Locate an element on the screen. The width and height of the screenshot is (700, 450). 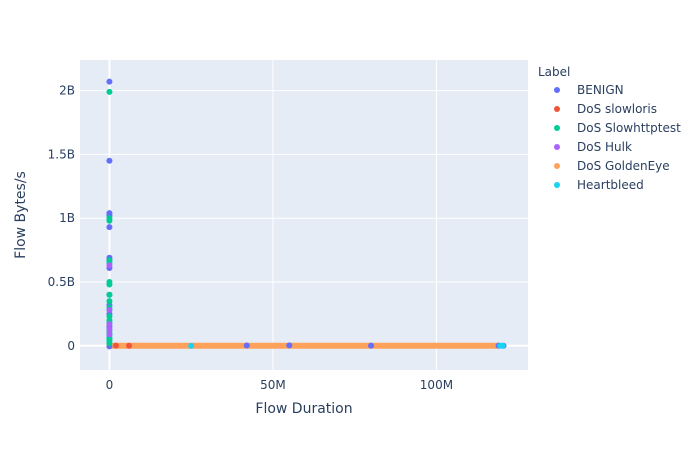
legend-label: DoS GoldenEye is located at coordinates (623, 166).